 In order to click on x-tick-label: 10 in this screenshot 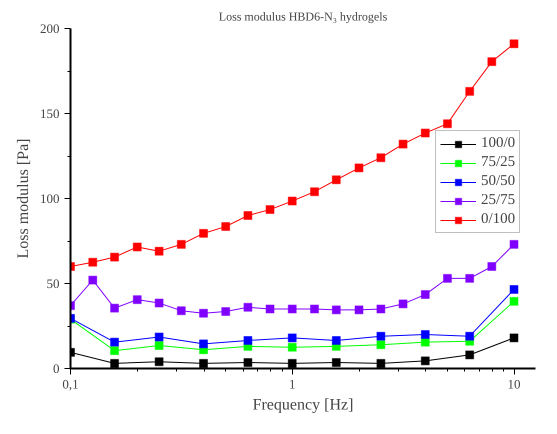, I will do `click(514, 384)`.